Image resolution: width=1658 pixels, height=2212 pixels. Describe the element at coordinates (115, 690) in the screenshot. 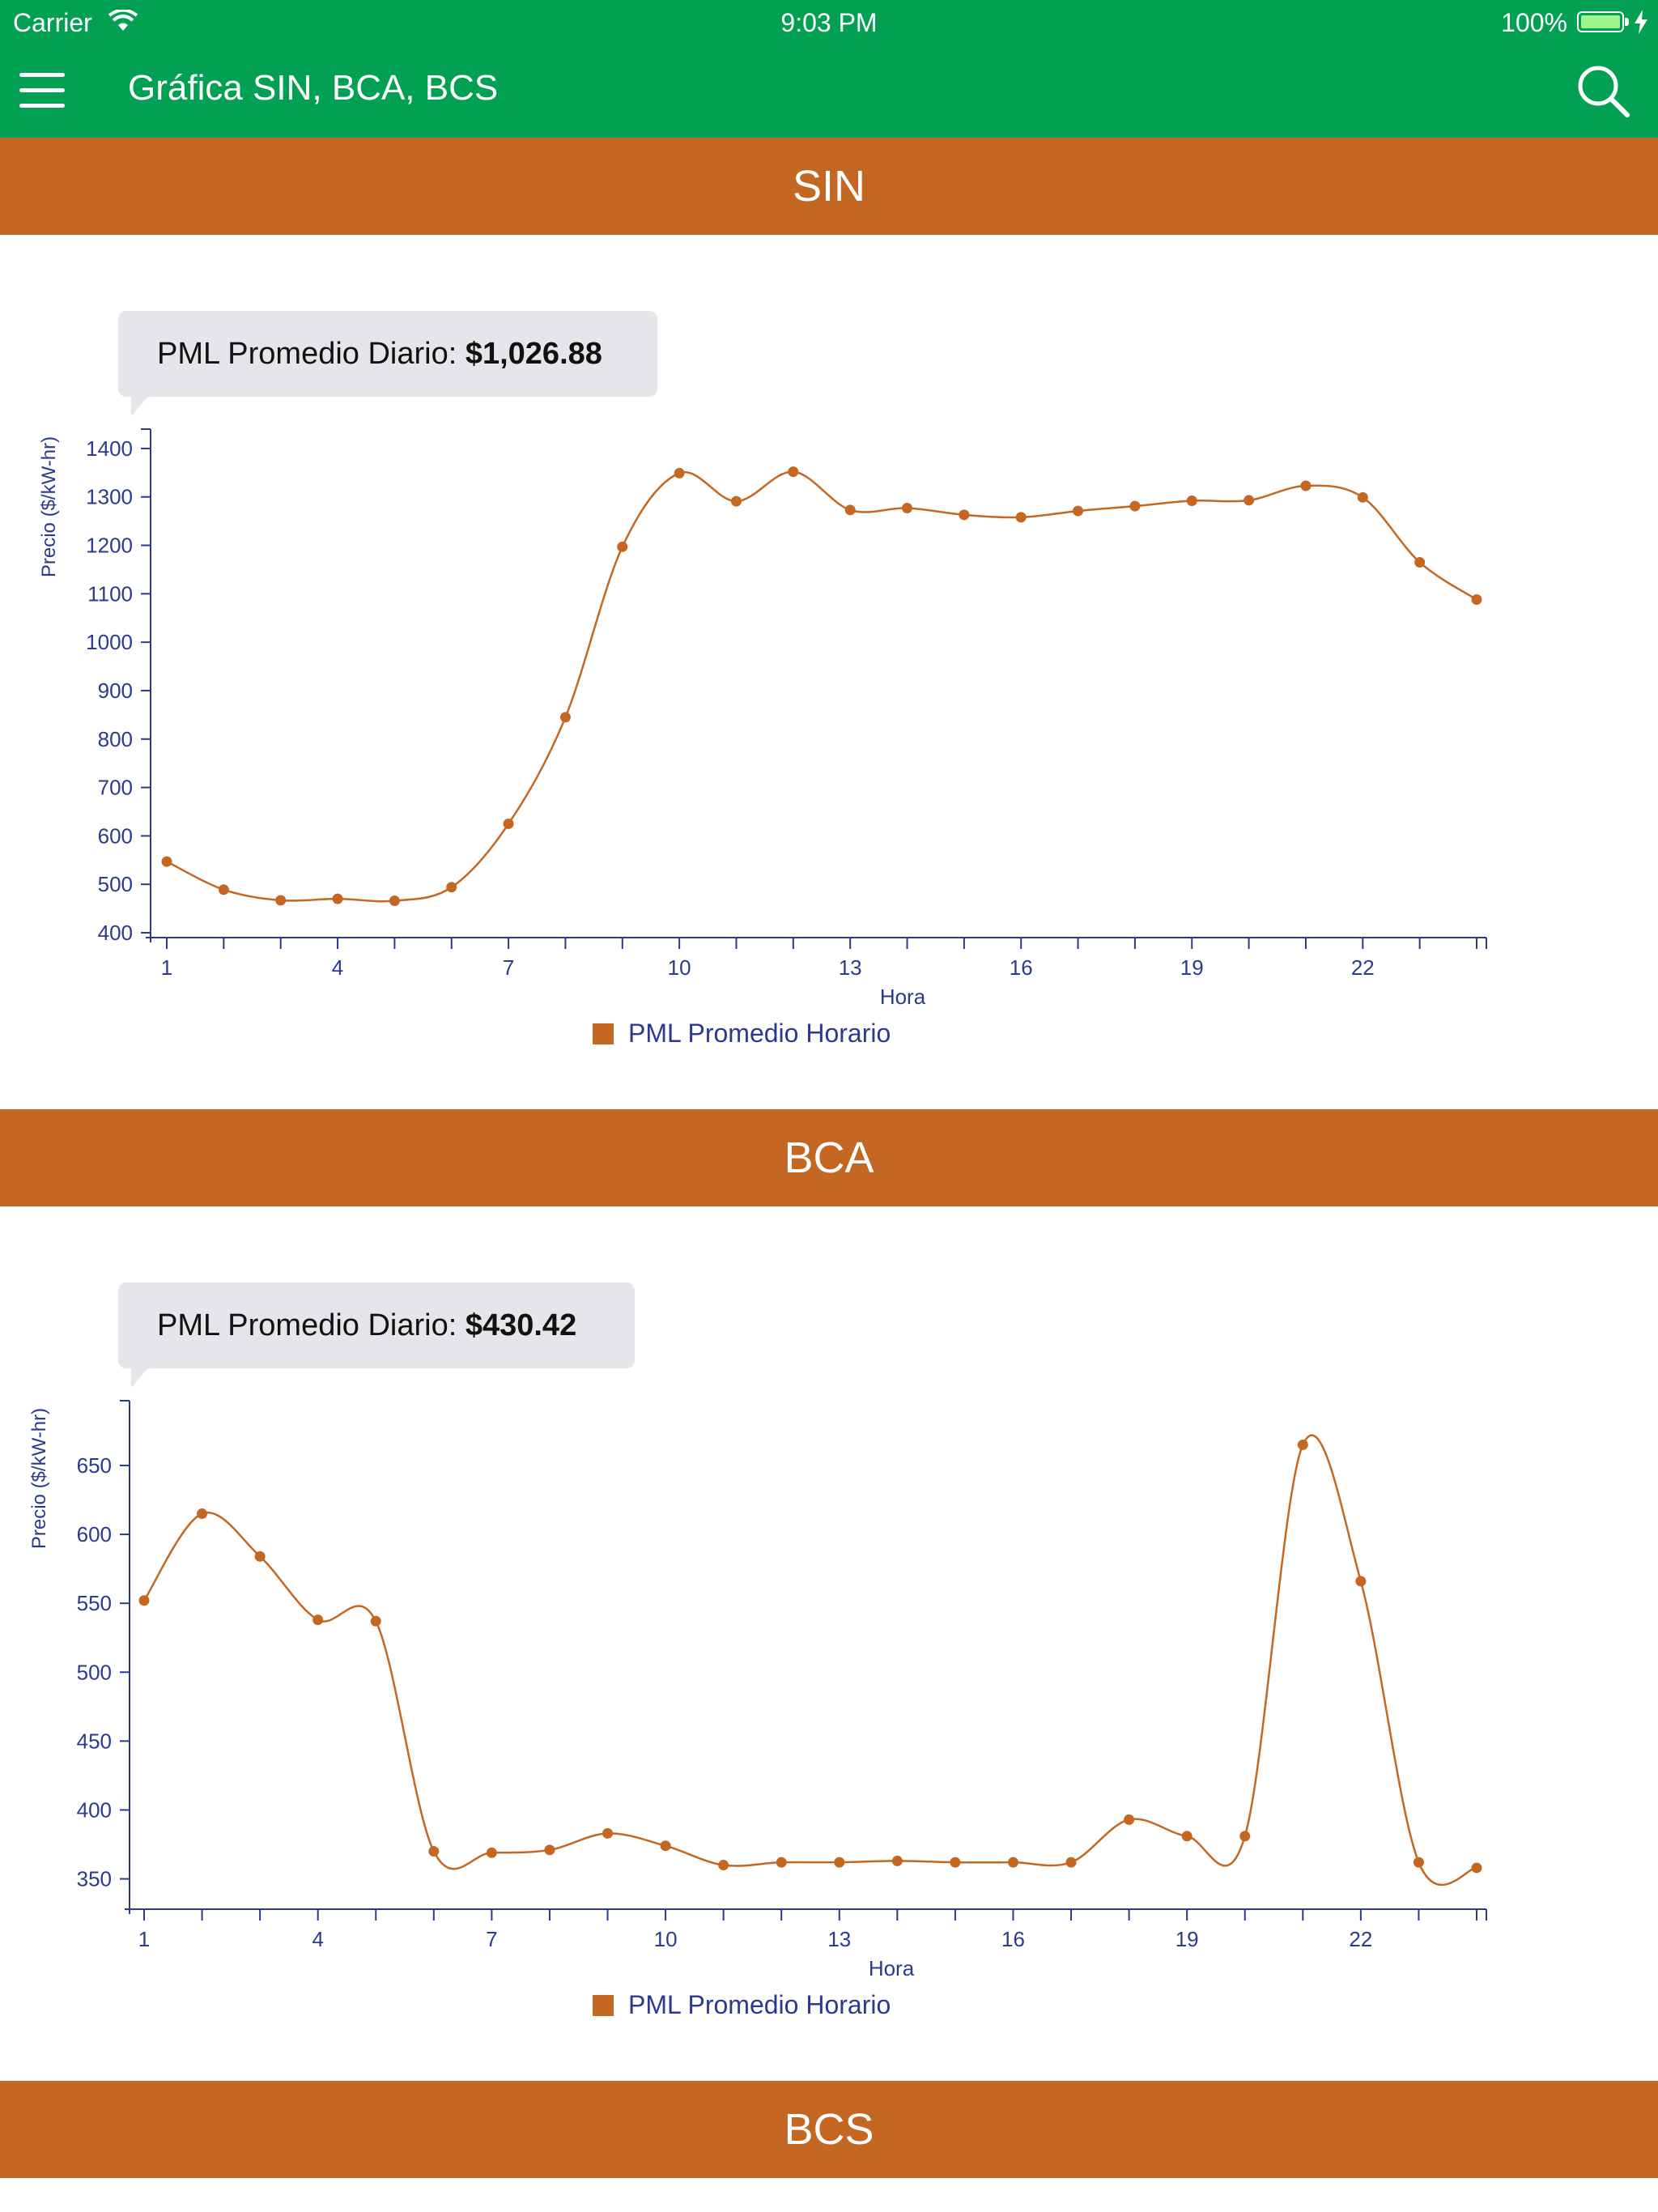

I see `y-tick-label: 900` at that location.